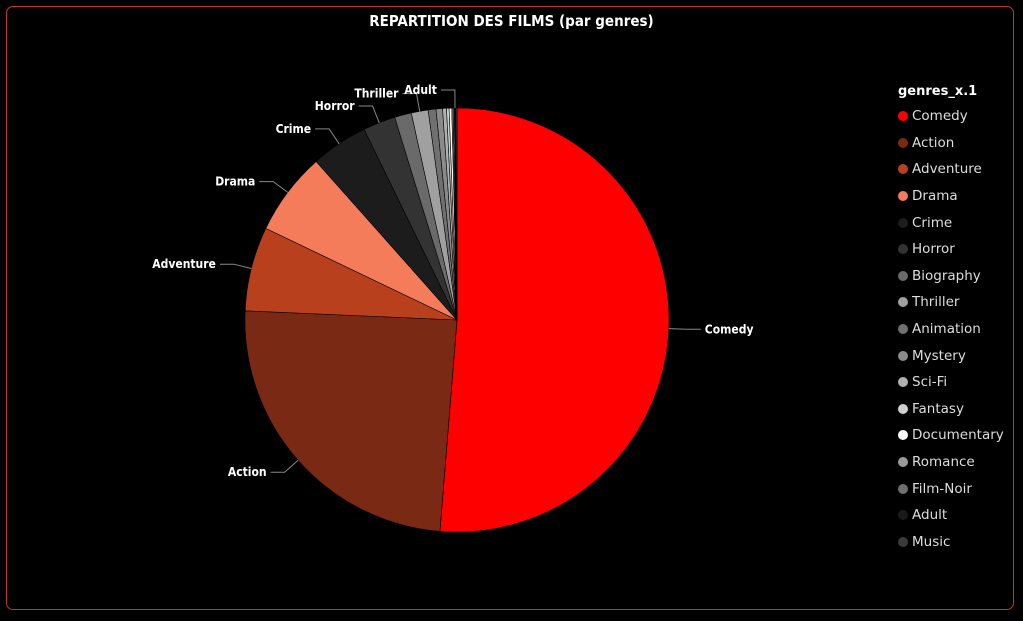 Image resolution: width=1023 pixels, height=621 pixels. What do you see at coordinates (247, 472) in the screenshot?
I see `slice-label-action: Action` at bounding box center [247, 472].